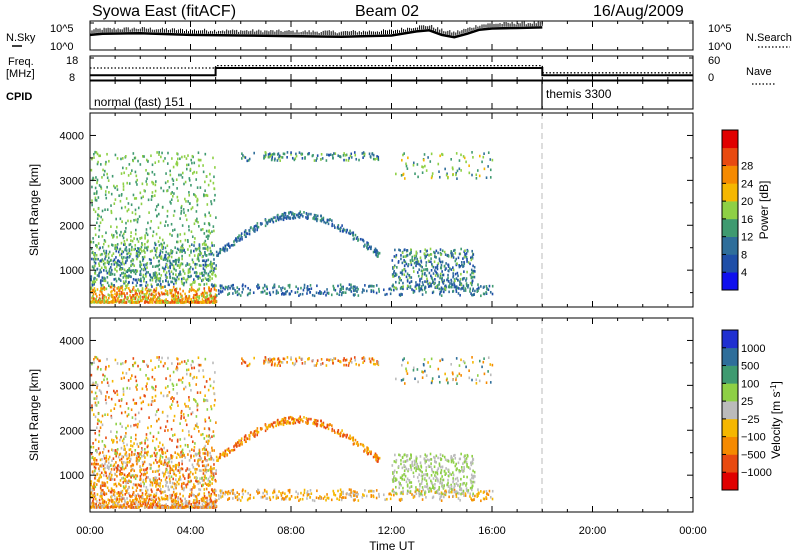 The height and width of the screenshot is (554, 800). I want to click on noise-right-tick-top: 10^5, so click(720, 29).